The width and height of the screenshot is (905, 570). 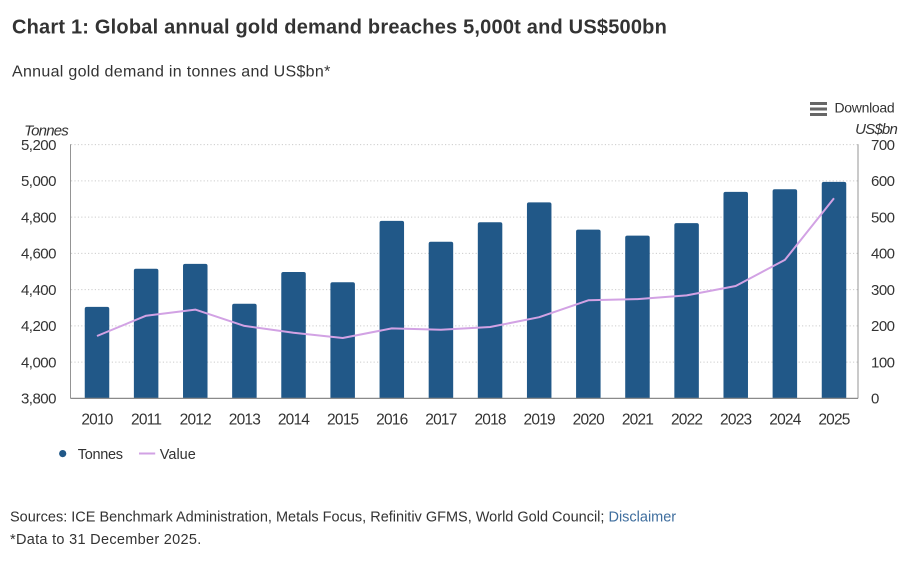 I want to click on svg-text: 4,200, so click(x=38, y=326).